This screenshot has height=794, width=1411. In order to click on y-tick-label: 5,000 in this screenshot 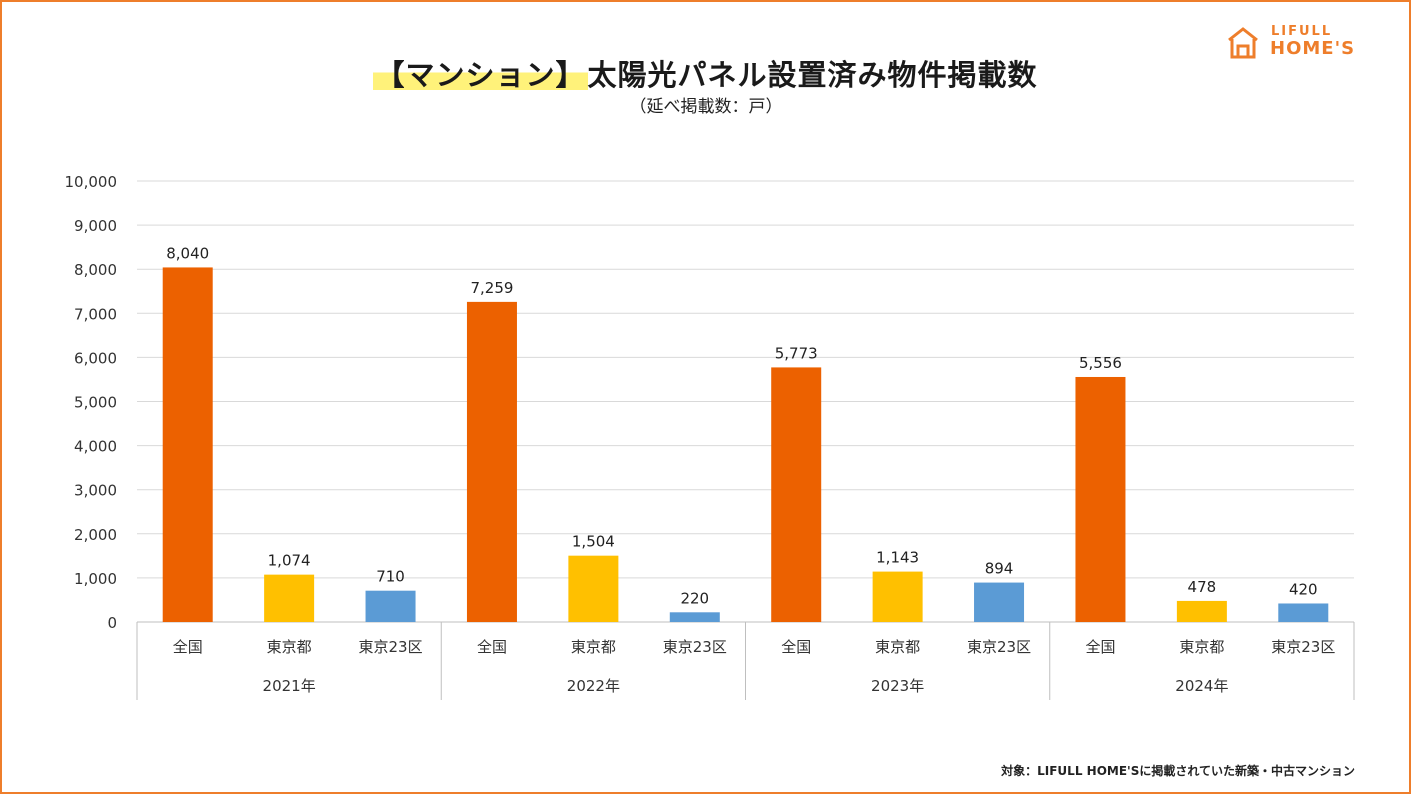, I will do `click(95, 403)`.